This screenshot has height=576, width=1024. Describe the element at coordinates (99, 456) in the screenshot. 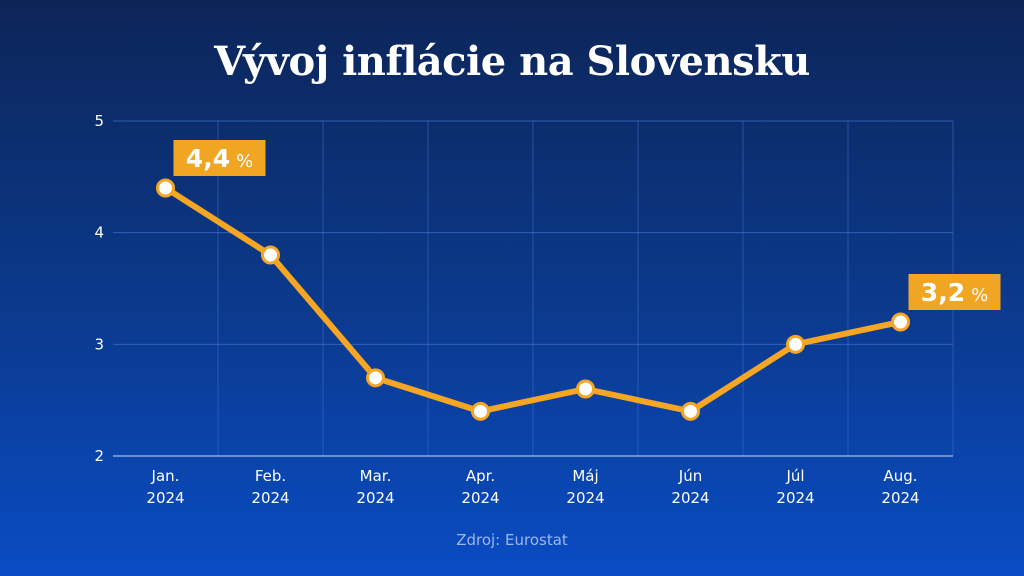

I see `y-tick-label: 2` at that location.